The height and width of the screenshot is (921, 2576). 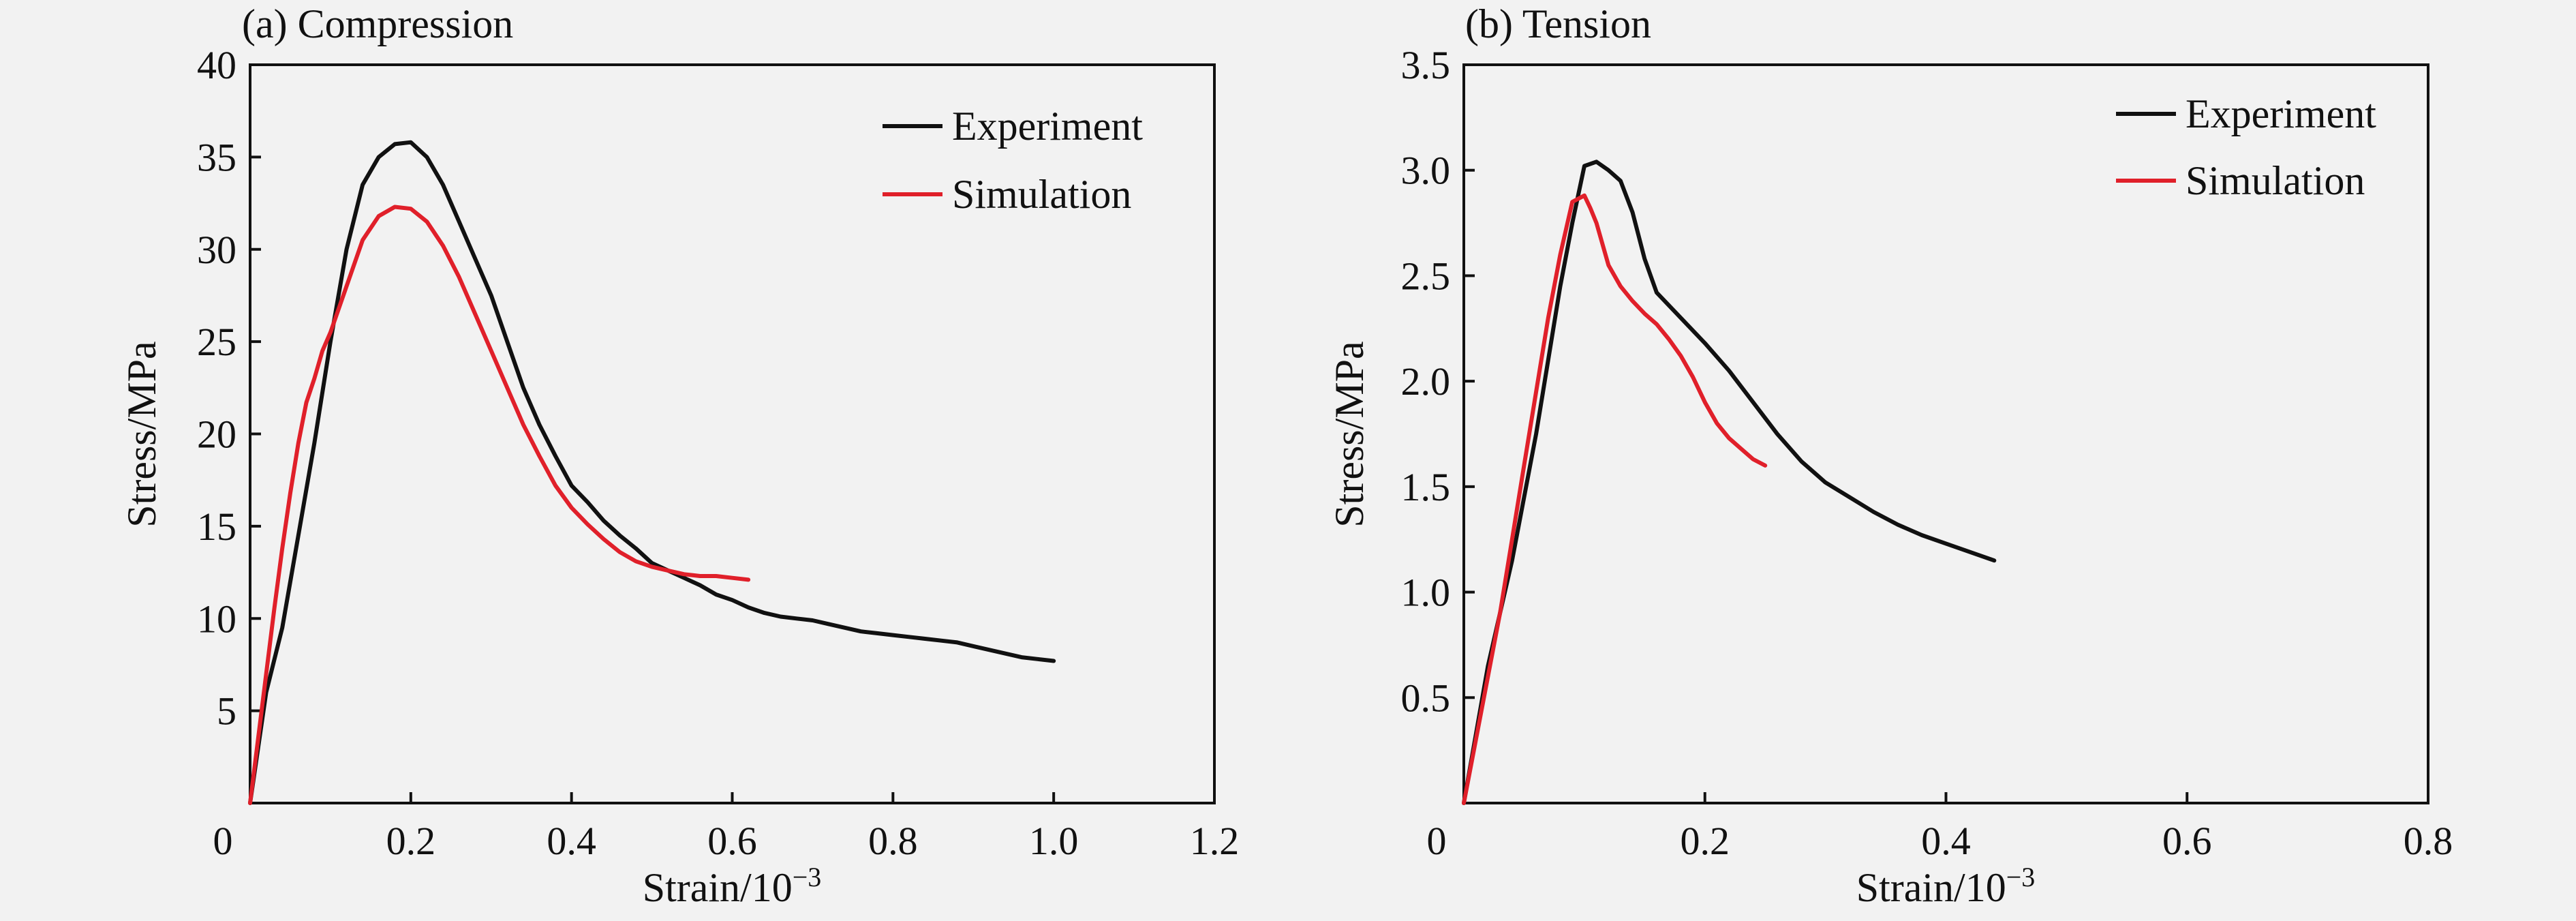 I want to click on y-tick-label: 2.0, so click(x=1426, y=381).